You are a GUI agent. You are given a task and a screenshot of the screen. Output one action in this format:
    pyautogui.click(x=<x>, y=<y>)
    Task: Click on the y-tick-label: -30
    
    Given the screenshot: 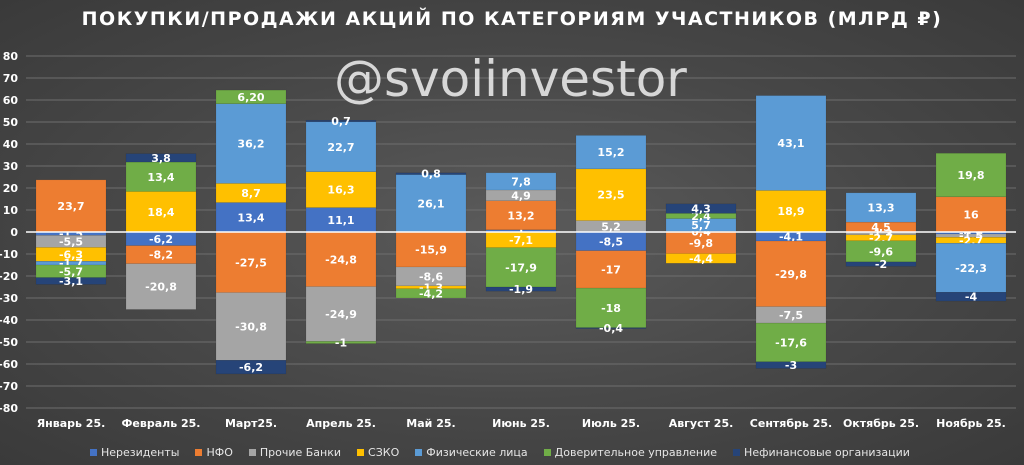 What is the action you would take?
    pyautogui.click(x=9, y=298)
    